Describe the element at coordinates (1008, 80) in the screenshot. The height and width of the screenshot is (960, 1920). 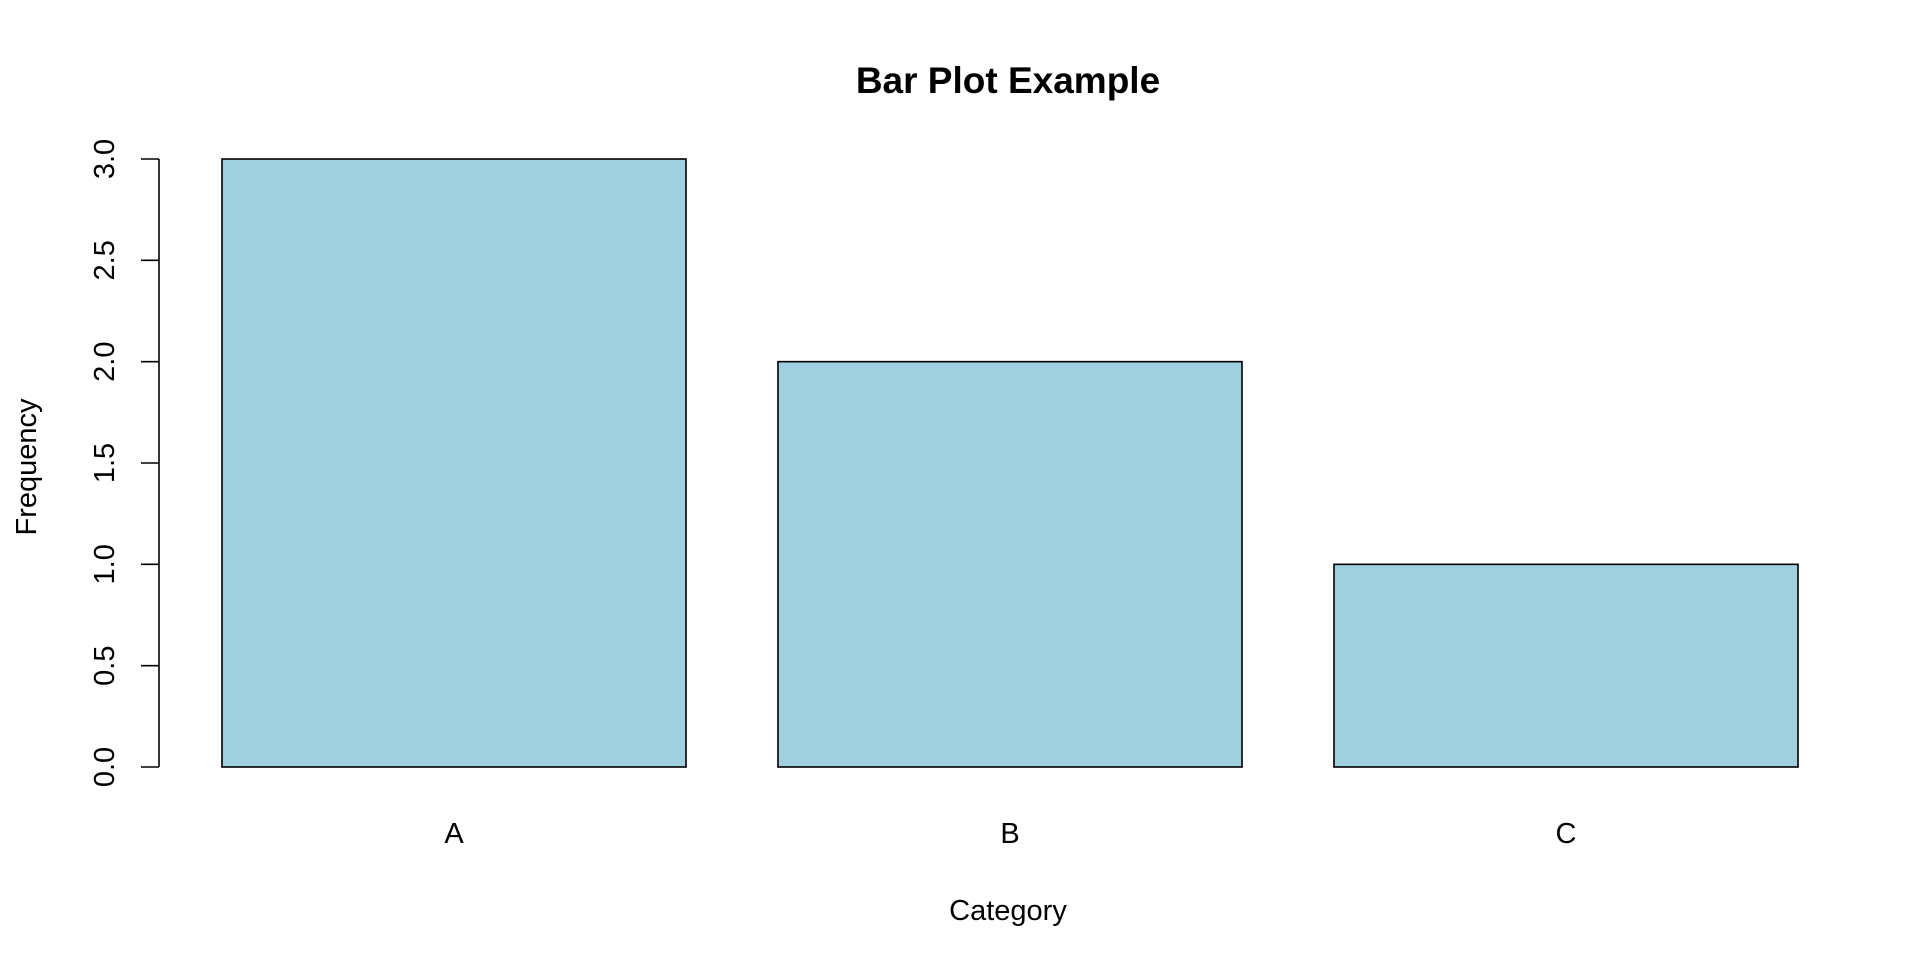
I see `chart-title: Bar Plot Example` at that location.